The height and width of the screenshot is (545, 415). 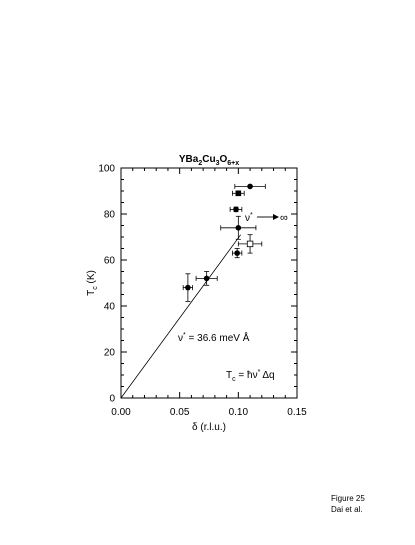 I want to click on chart-title: YBa2Cu3O6+x, so click(x=209, y=160).